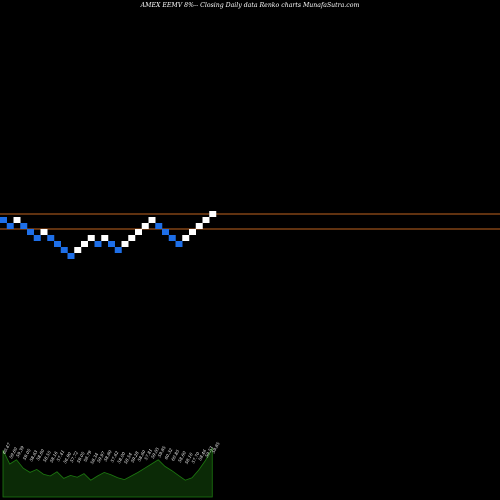  I want to click on renko-bricks, so click(108, 235).